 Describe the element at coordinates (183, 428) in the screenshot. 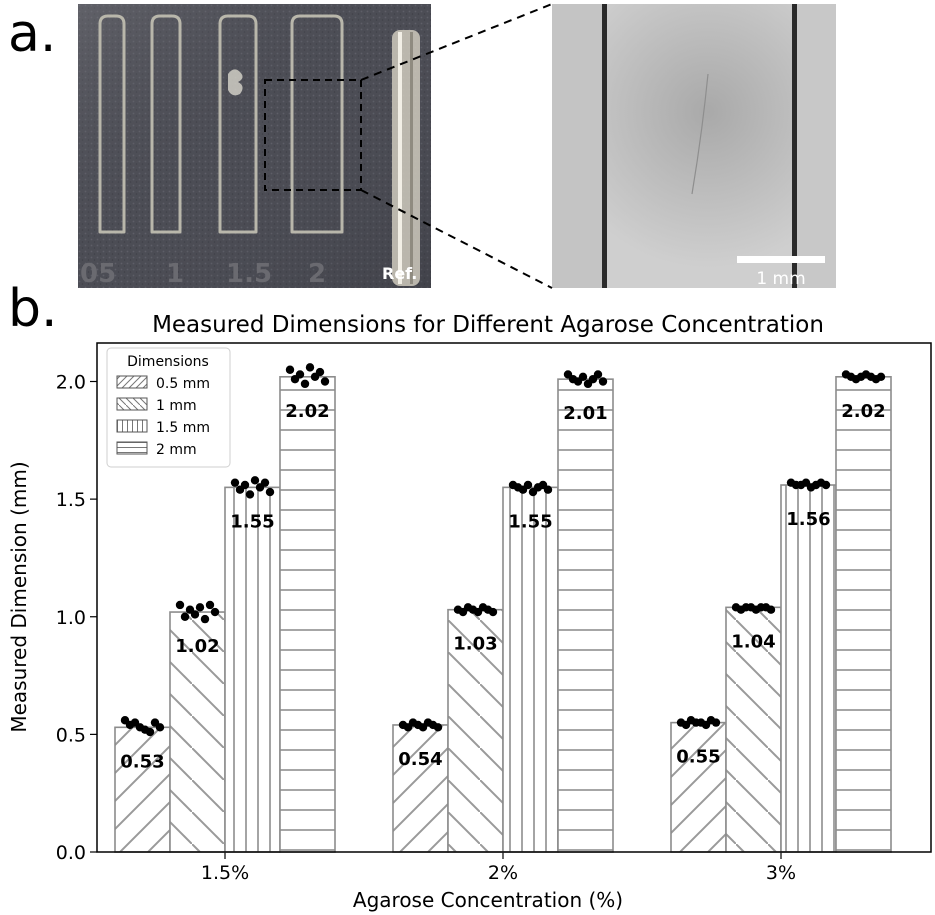

I see `legend-entry: 1.5 mm` at that location.